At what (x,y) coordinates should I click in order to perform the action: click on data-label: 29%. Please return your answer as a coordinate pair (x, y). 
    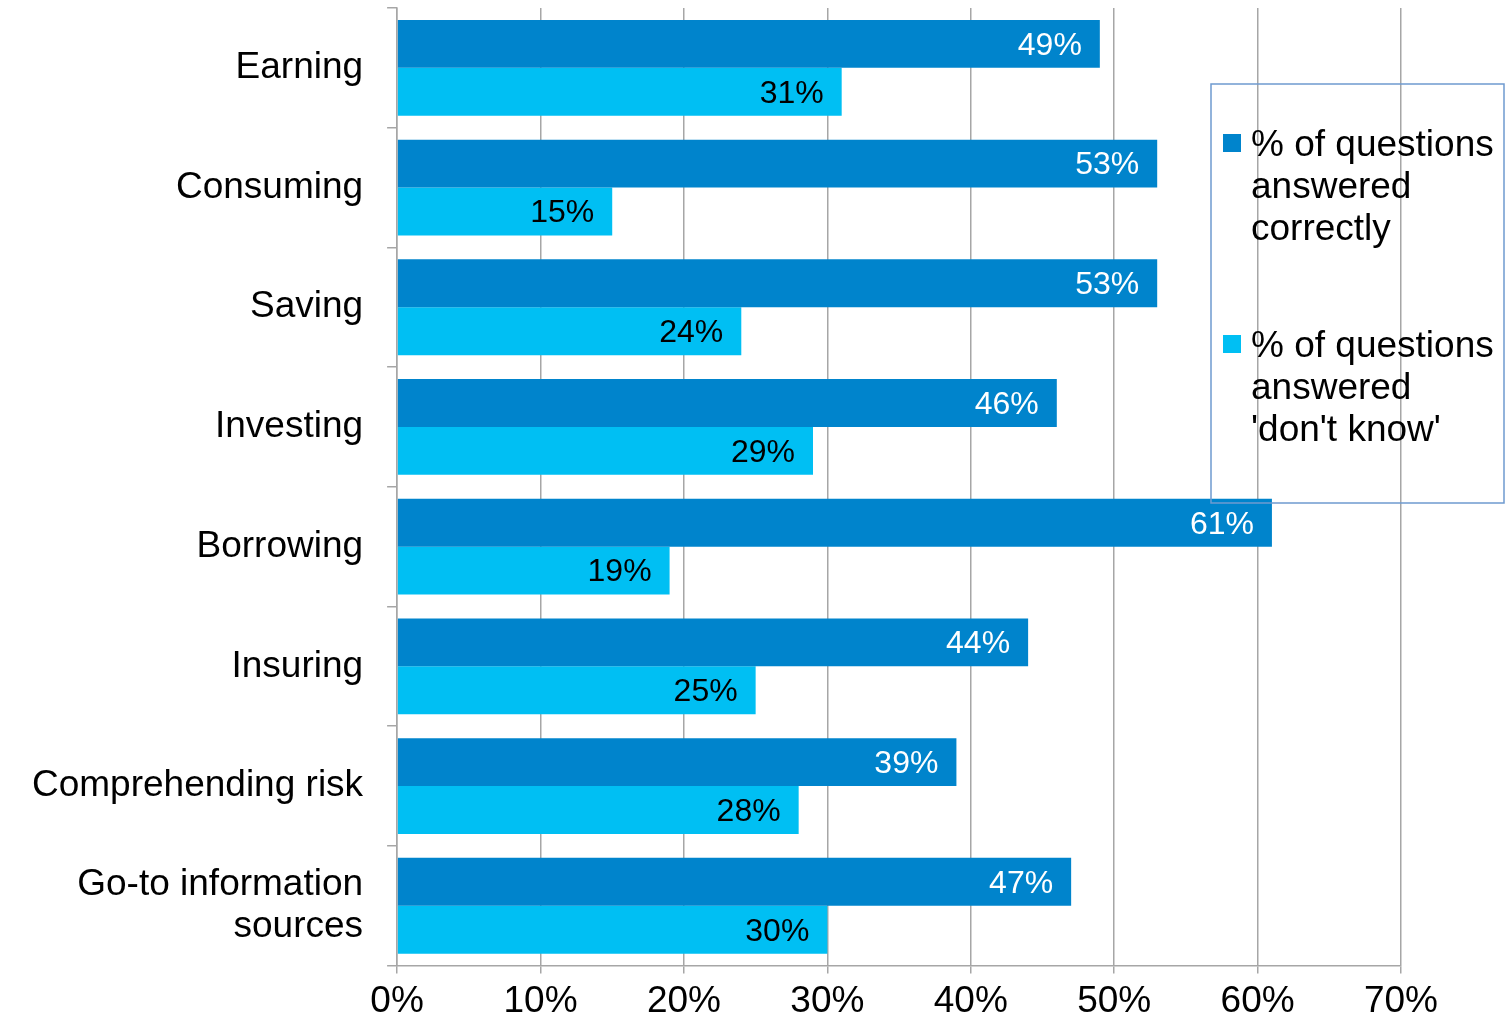
    Looking at the image, I should click on (762, 450).